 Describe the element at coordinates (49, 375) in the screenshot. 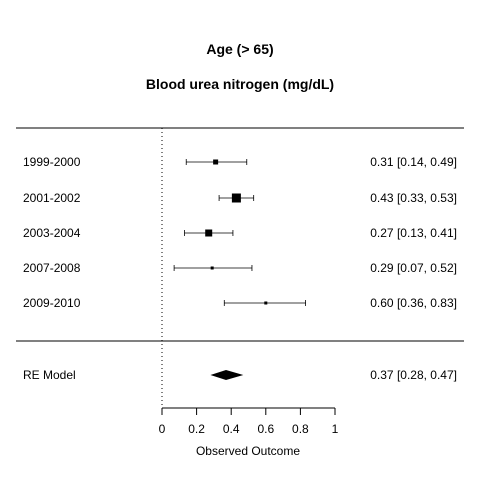

I see `summary-label: RE Model` at that location.